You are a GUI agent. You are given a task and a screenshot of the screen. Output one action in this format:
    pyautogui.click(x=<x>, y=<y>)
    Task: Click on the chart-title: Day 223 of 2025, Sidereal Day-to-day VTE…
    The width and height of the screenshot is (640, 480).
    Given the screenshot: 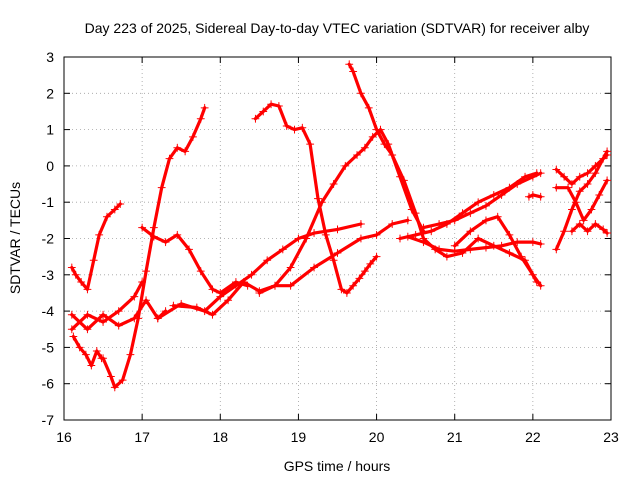 What is the action you would take?
    pyautogui.click(x=337, y=28)
    